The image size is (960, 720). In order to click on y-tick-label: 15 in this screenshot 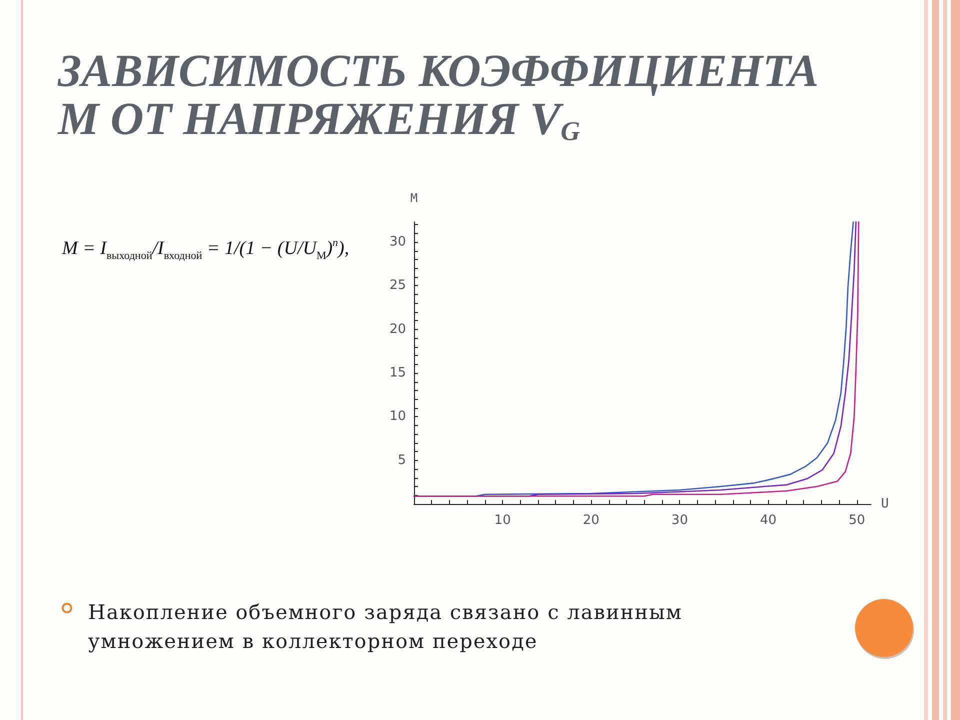, I will do `click(397, 373)`.